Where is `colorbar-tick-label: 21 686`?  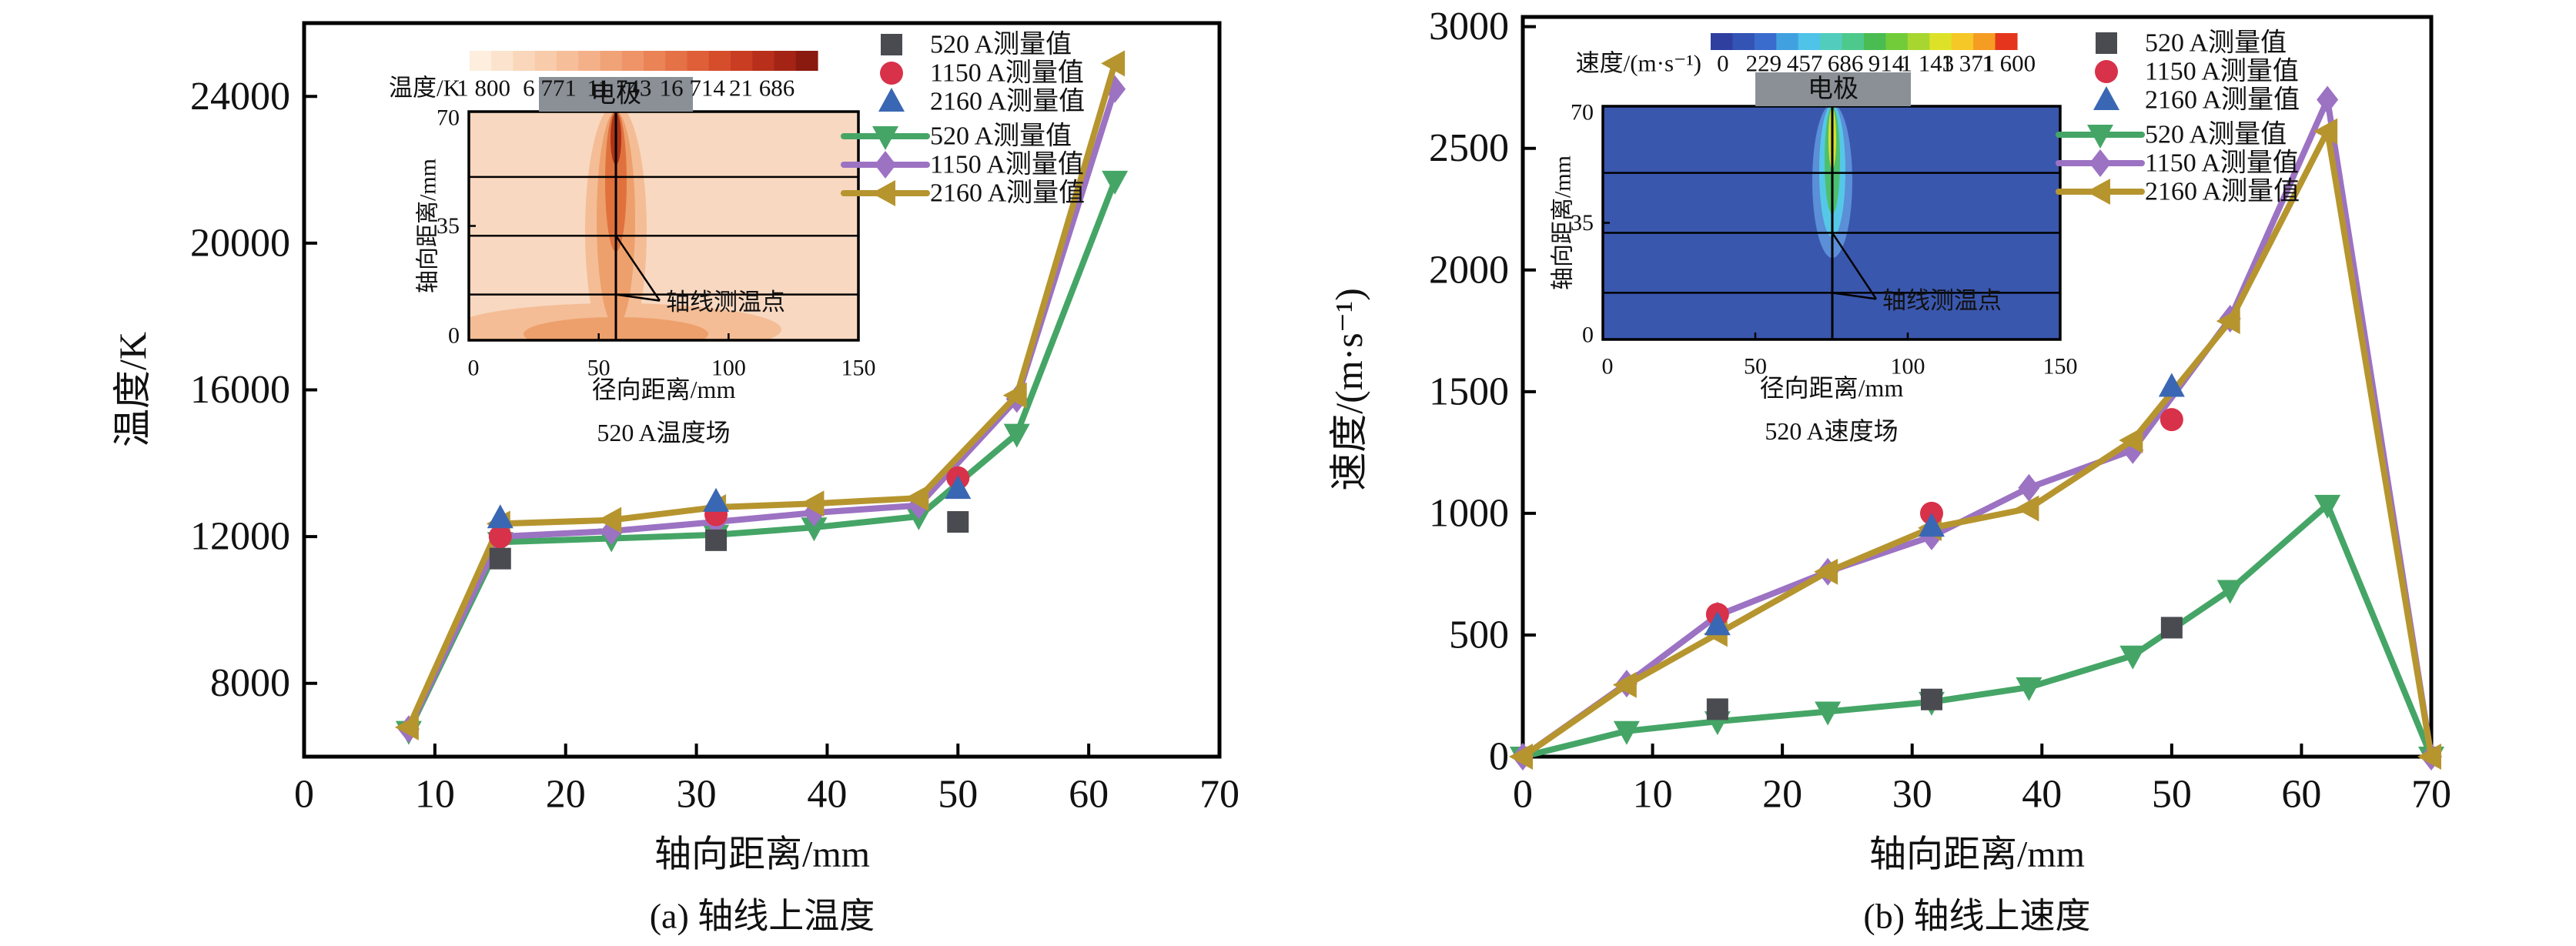 colorbar-tick-label: 21 686 is located at coordinates (762, 88).